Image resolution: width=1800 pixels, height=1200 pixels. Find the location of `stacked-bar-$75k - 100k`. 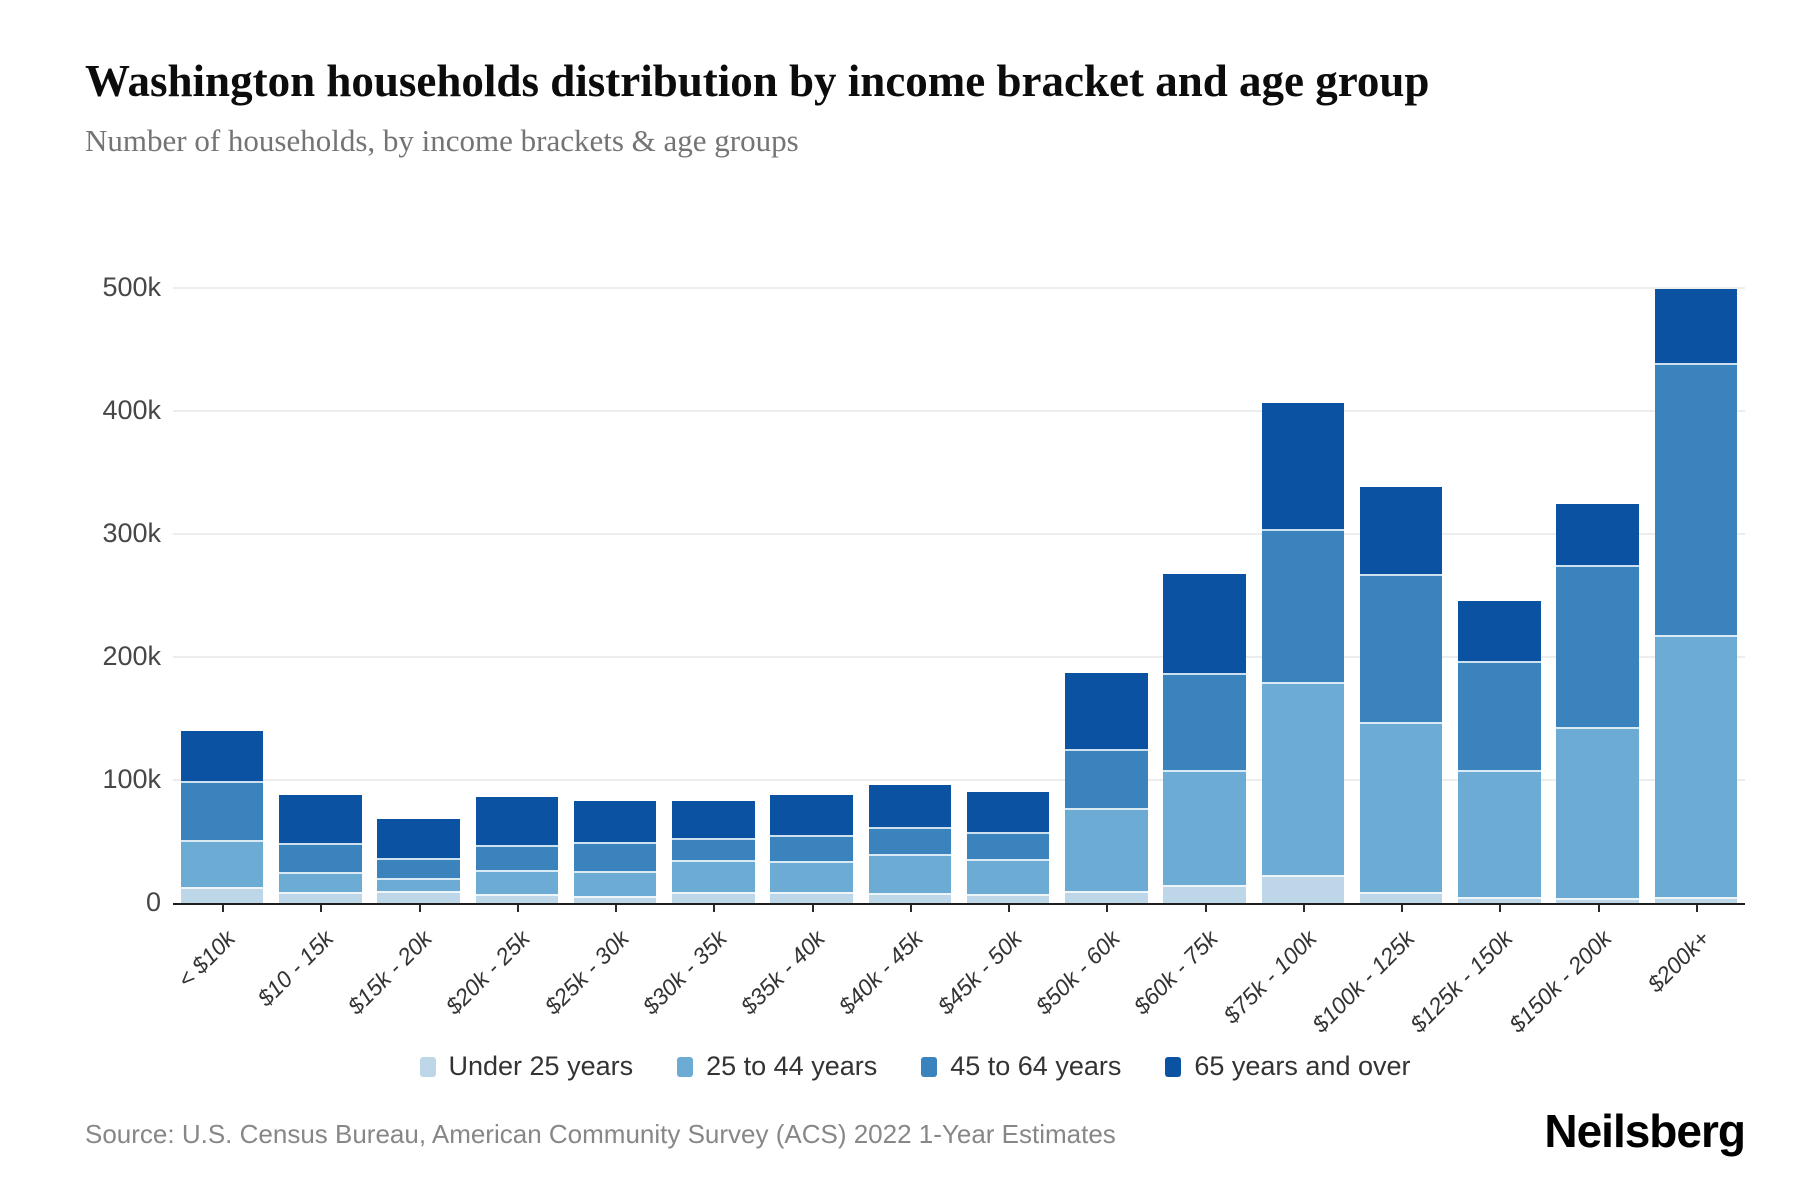

stacked-bar-$75k - 100k is located at coordinates (1303, 653).